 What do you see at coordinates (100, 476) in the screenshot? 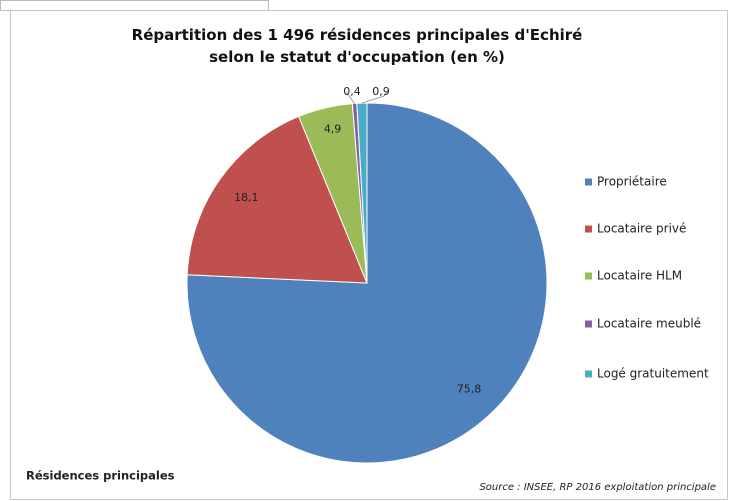
I see `footer-left: Résidences principales` at bounding box center [100, 476].